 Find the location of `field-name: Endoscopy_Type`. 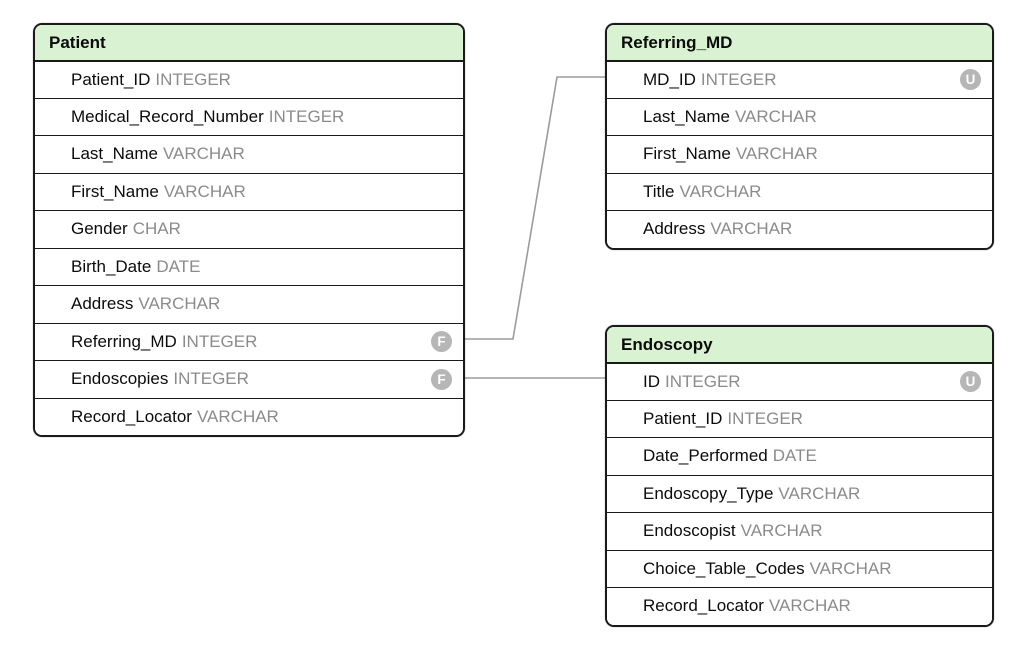

field-name: Endoscopy_Type is located at coordinates (708, 493).